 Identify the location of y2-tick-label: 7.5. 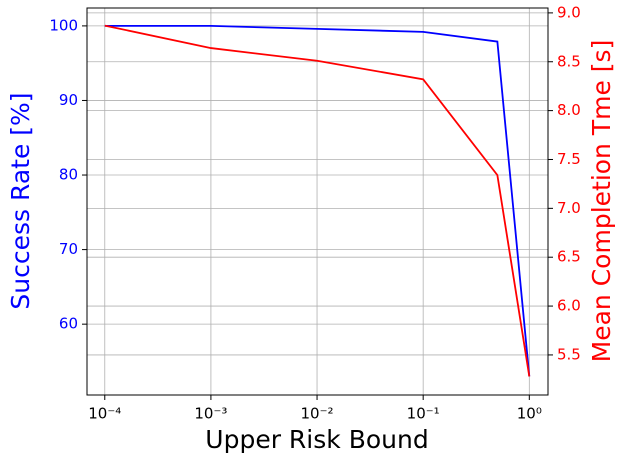
(569, 159).